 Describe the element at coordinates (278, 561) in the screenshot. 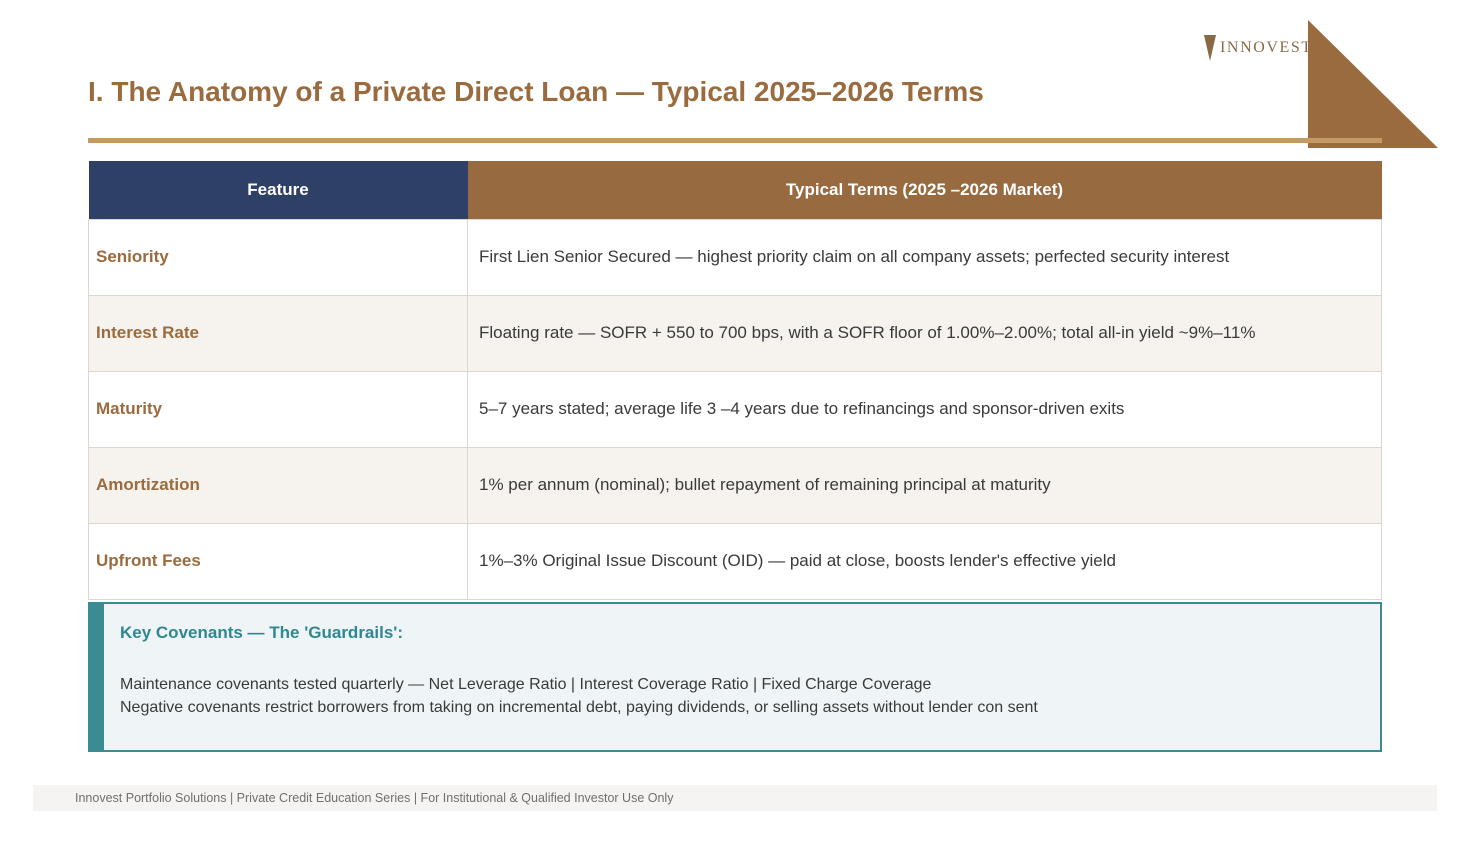

I see `feature-cell: Upfront Fees` at that location.